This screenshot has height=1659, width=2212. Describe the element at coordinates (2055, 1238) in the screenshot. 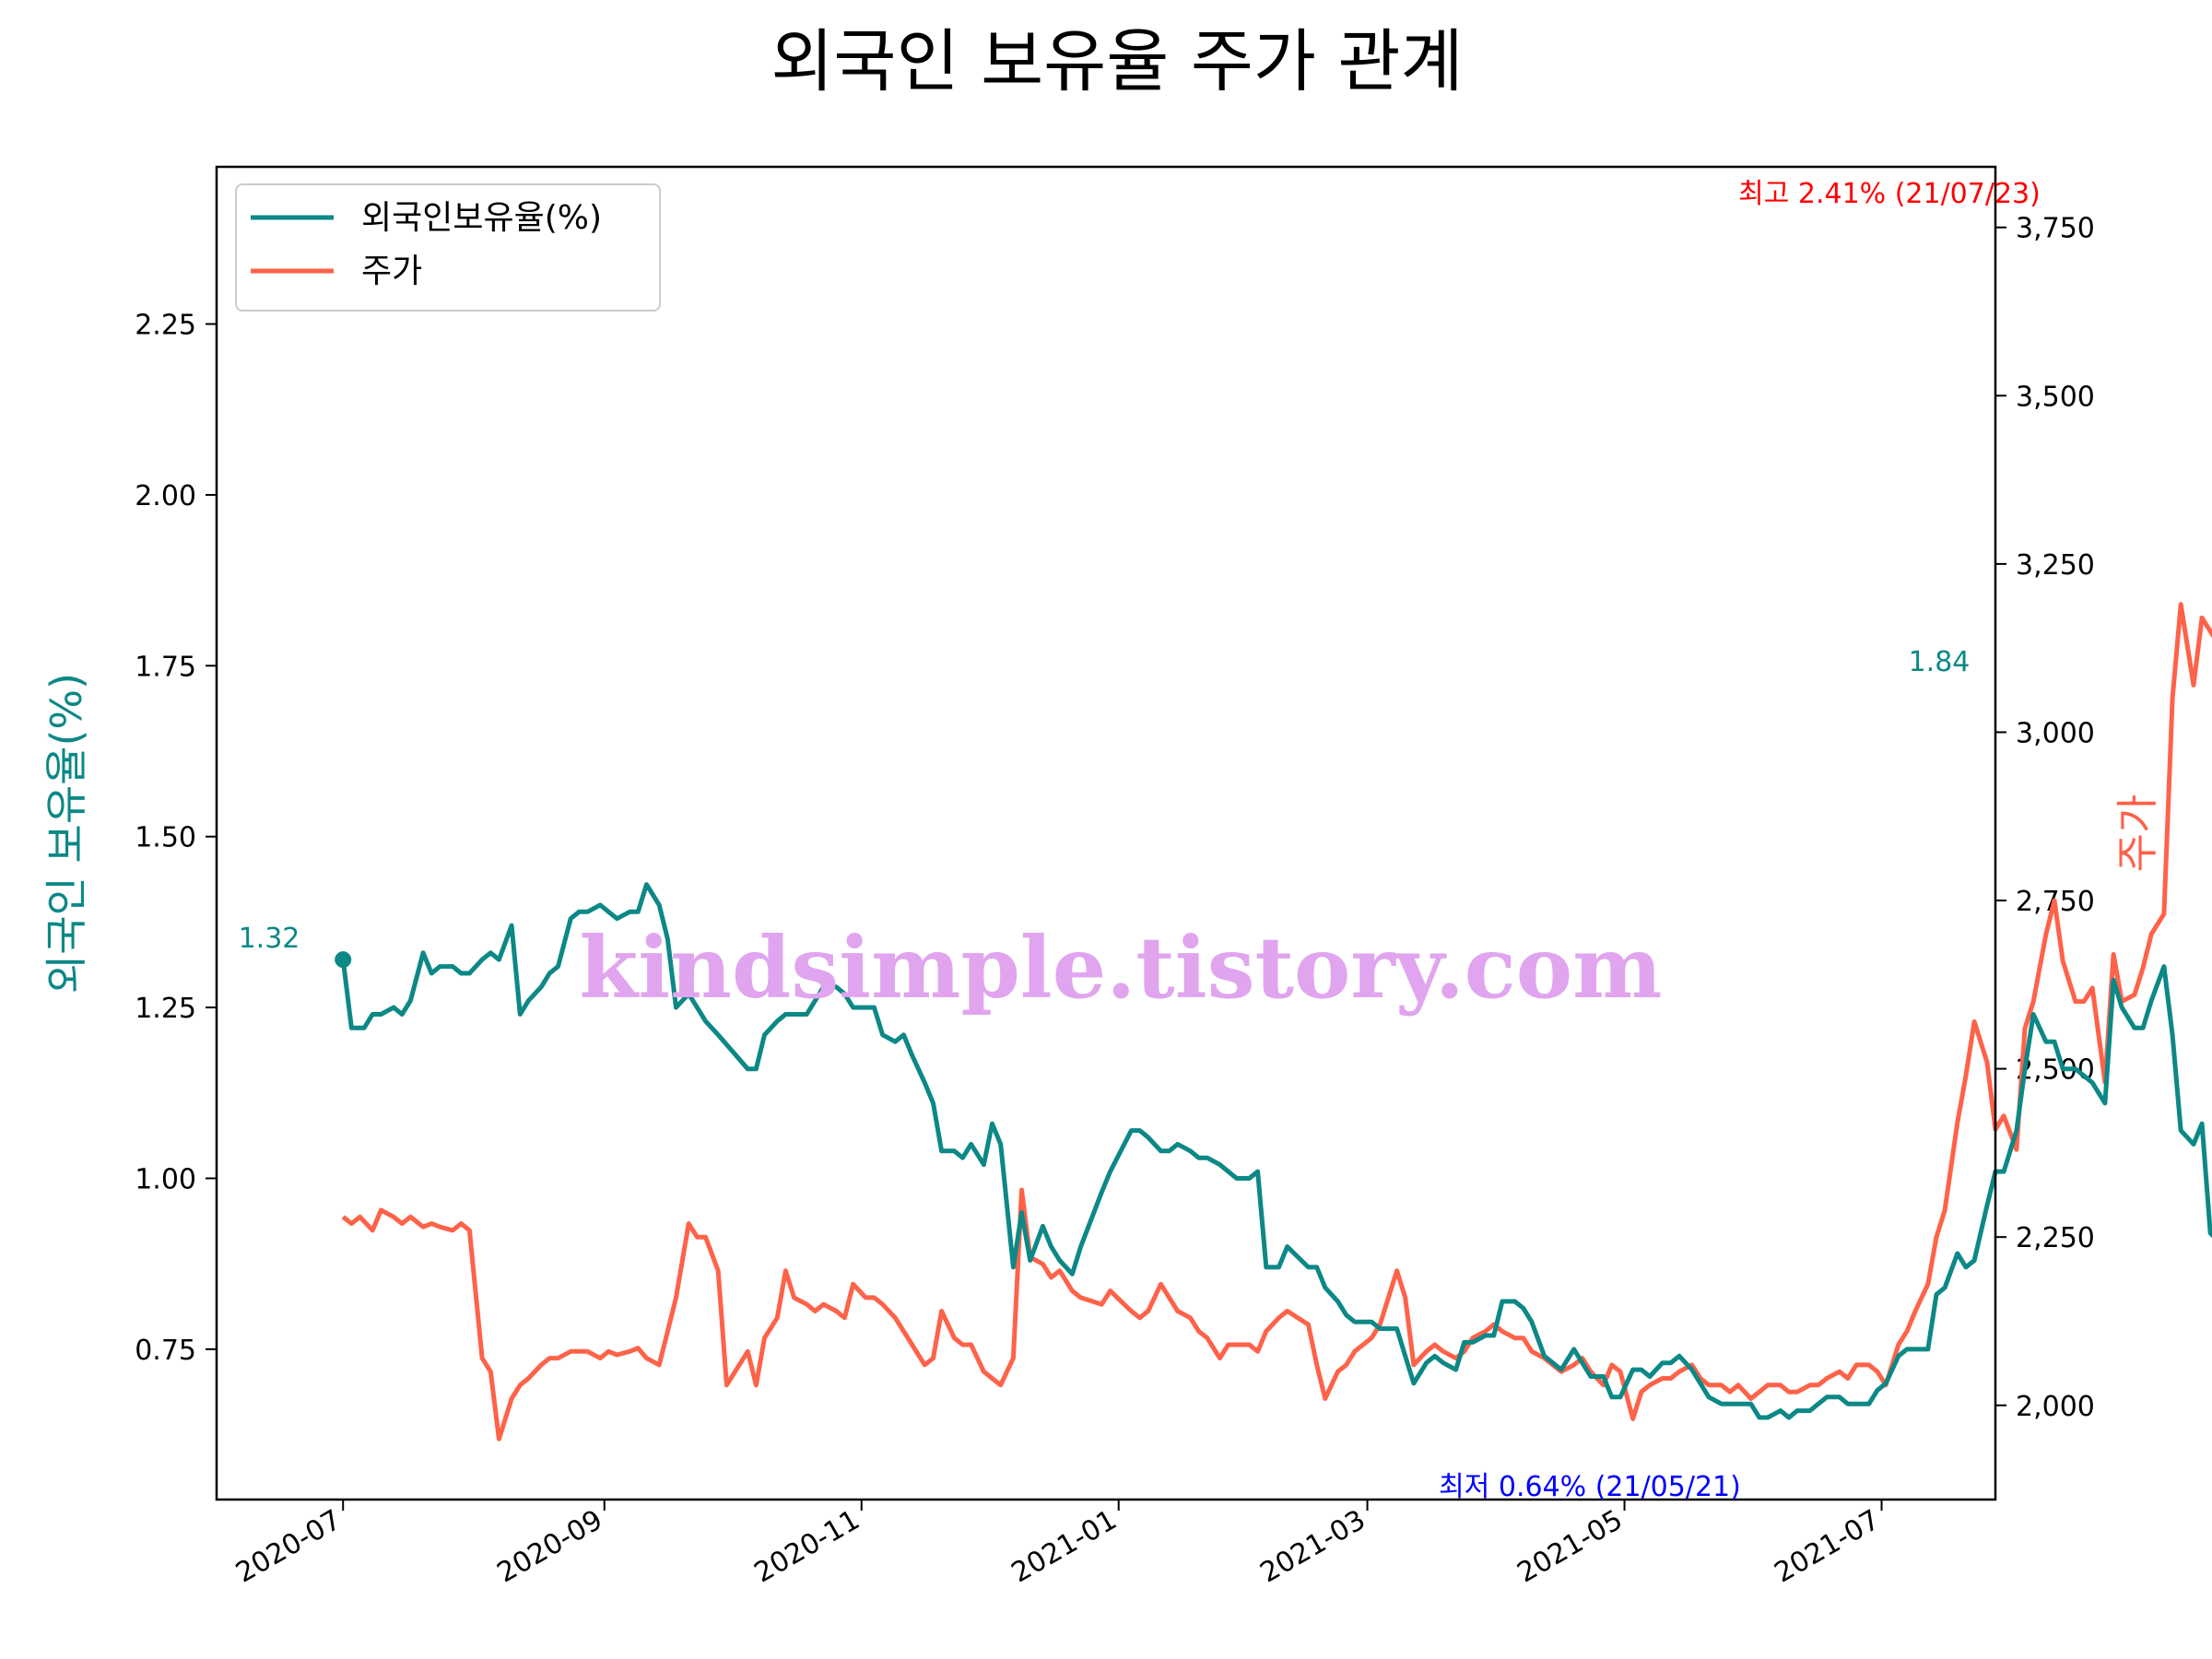

I see `y-right-tick-label: 2,250` at that location.